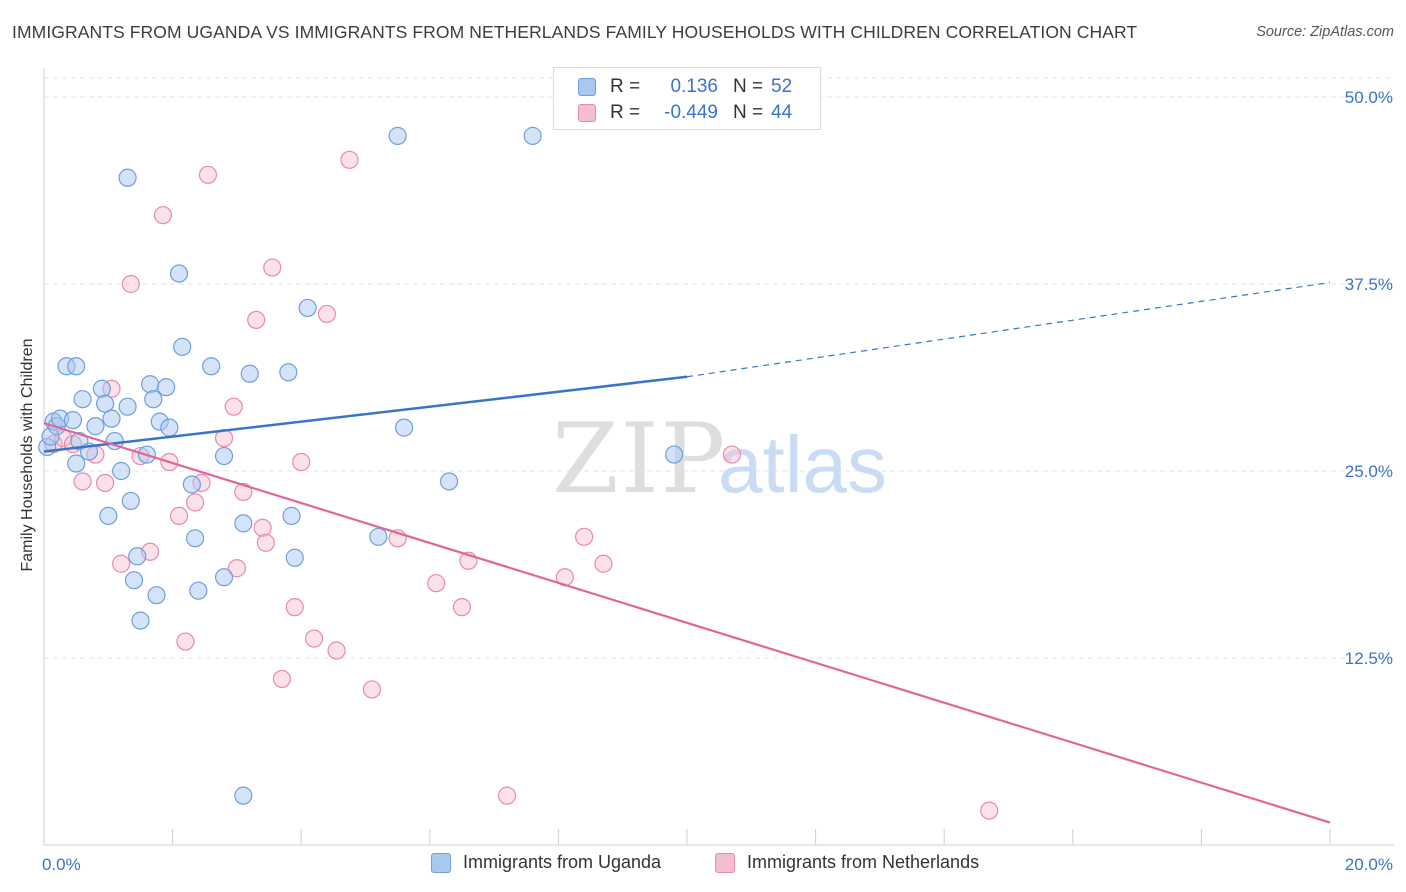  I want to click on watermark: ZIP atlas, so click(719, 459).